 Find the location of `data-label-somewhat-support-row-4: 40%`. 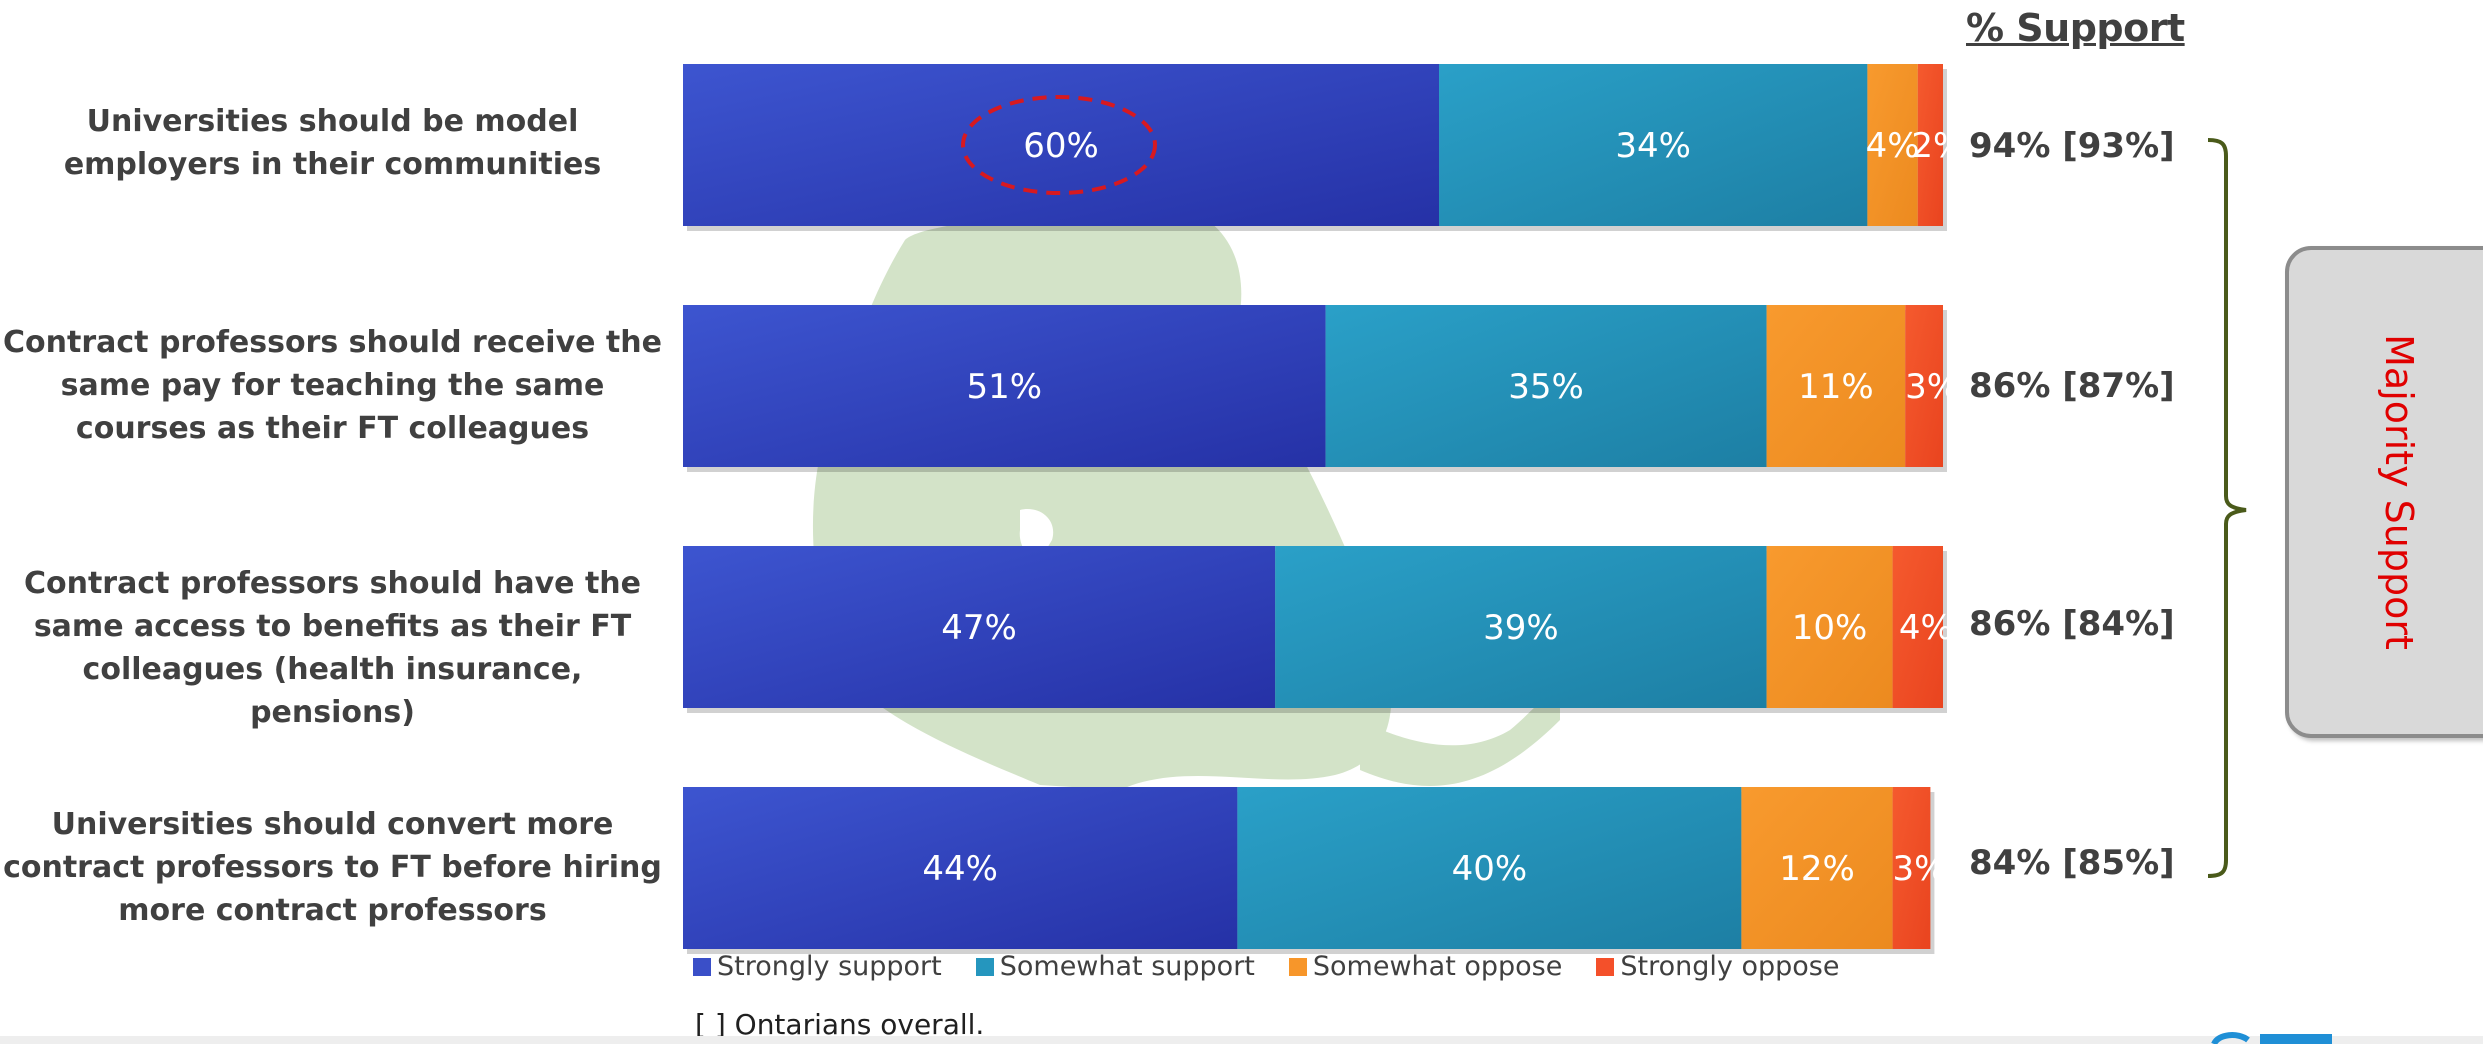

data-label-somewhat-support-row-4: 40% is located at coordinates (1490, 869).